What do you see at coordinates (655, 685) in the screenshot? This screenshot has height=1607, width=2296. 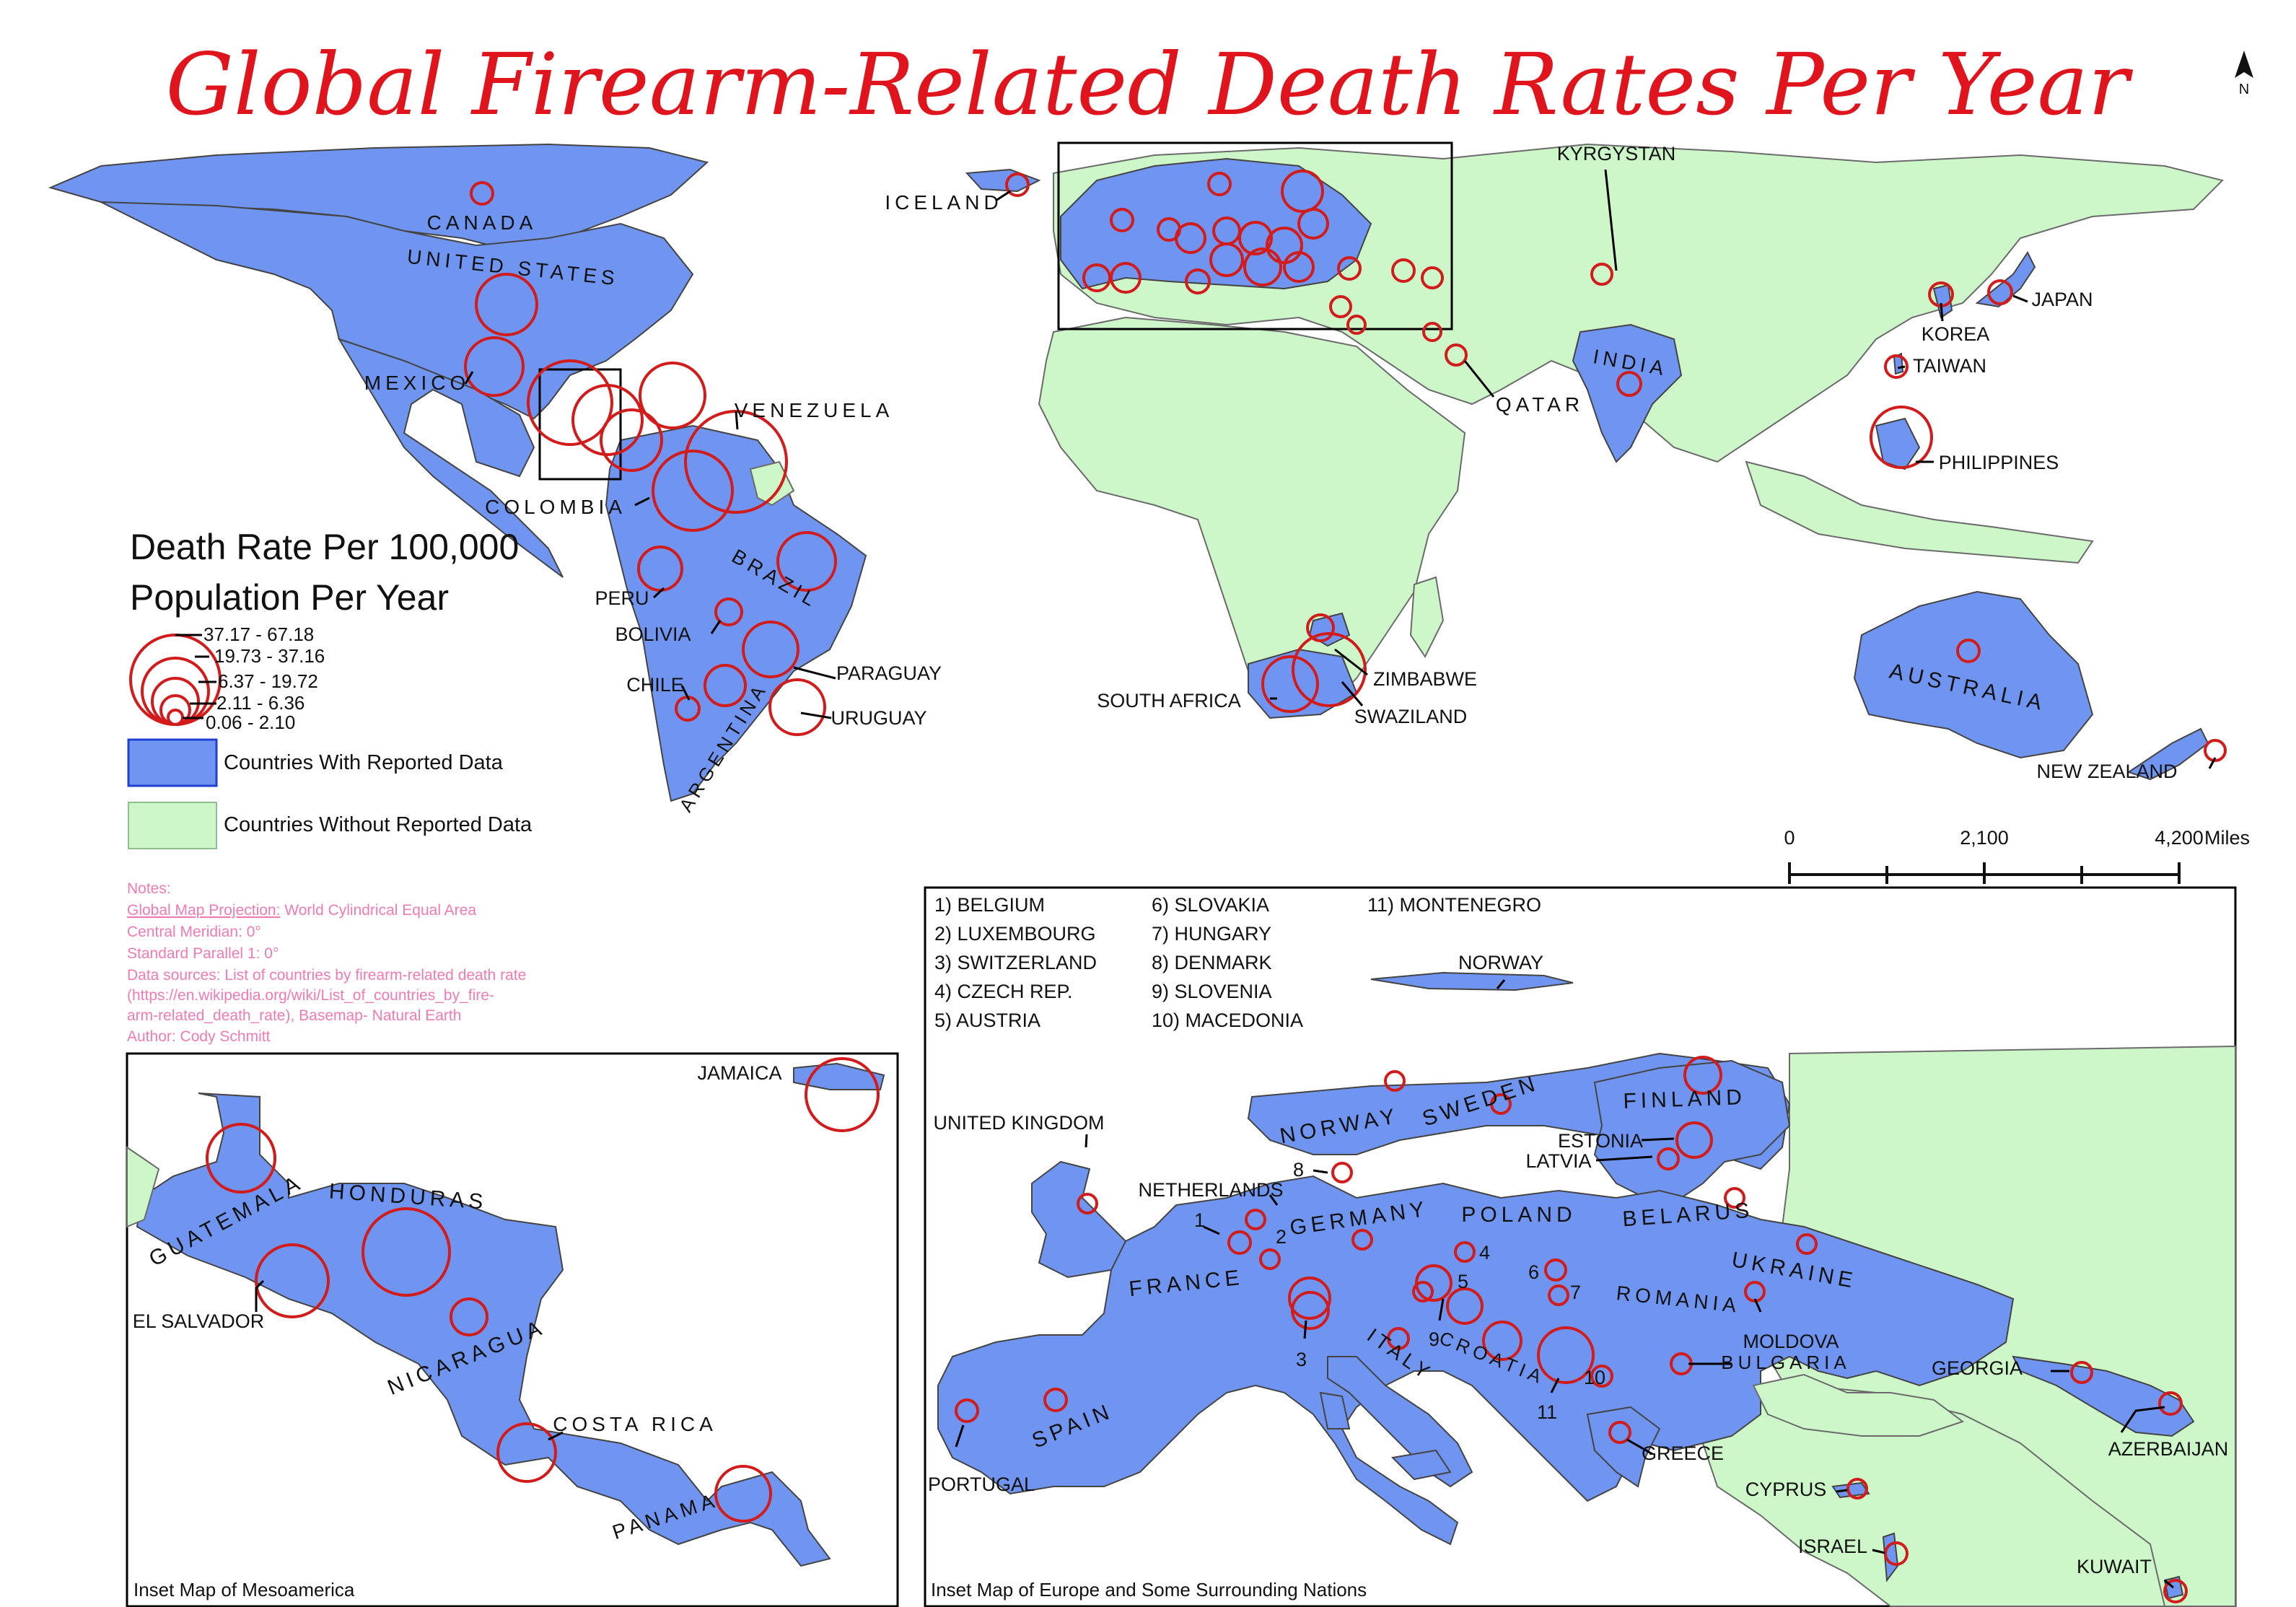 I see `label-chile: CHILE` at bounding box center [655, 685].